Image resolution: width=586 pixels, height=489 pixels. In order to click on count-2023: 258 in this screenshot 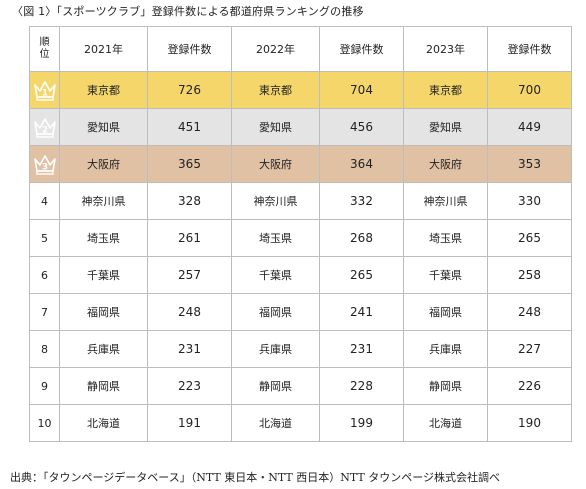, I will do `click(529, 275)`.